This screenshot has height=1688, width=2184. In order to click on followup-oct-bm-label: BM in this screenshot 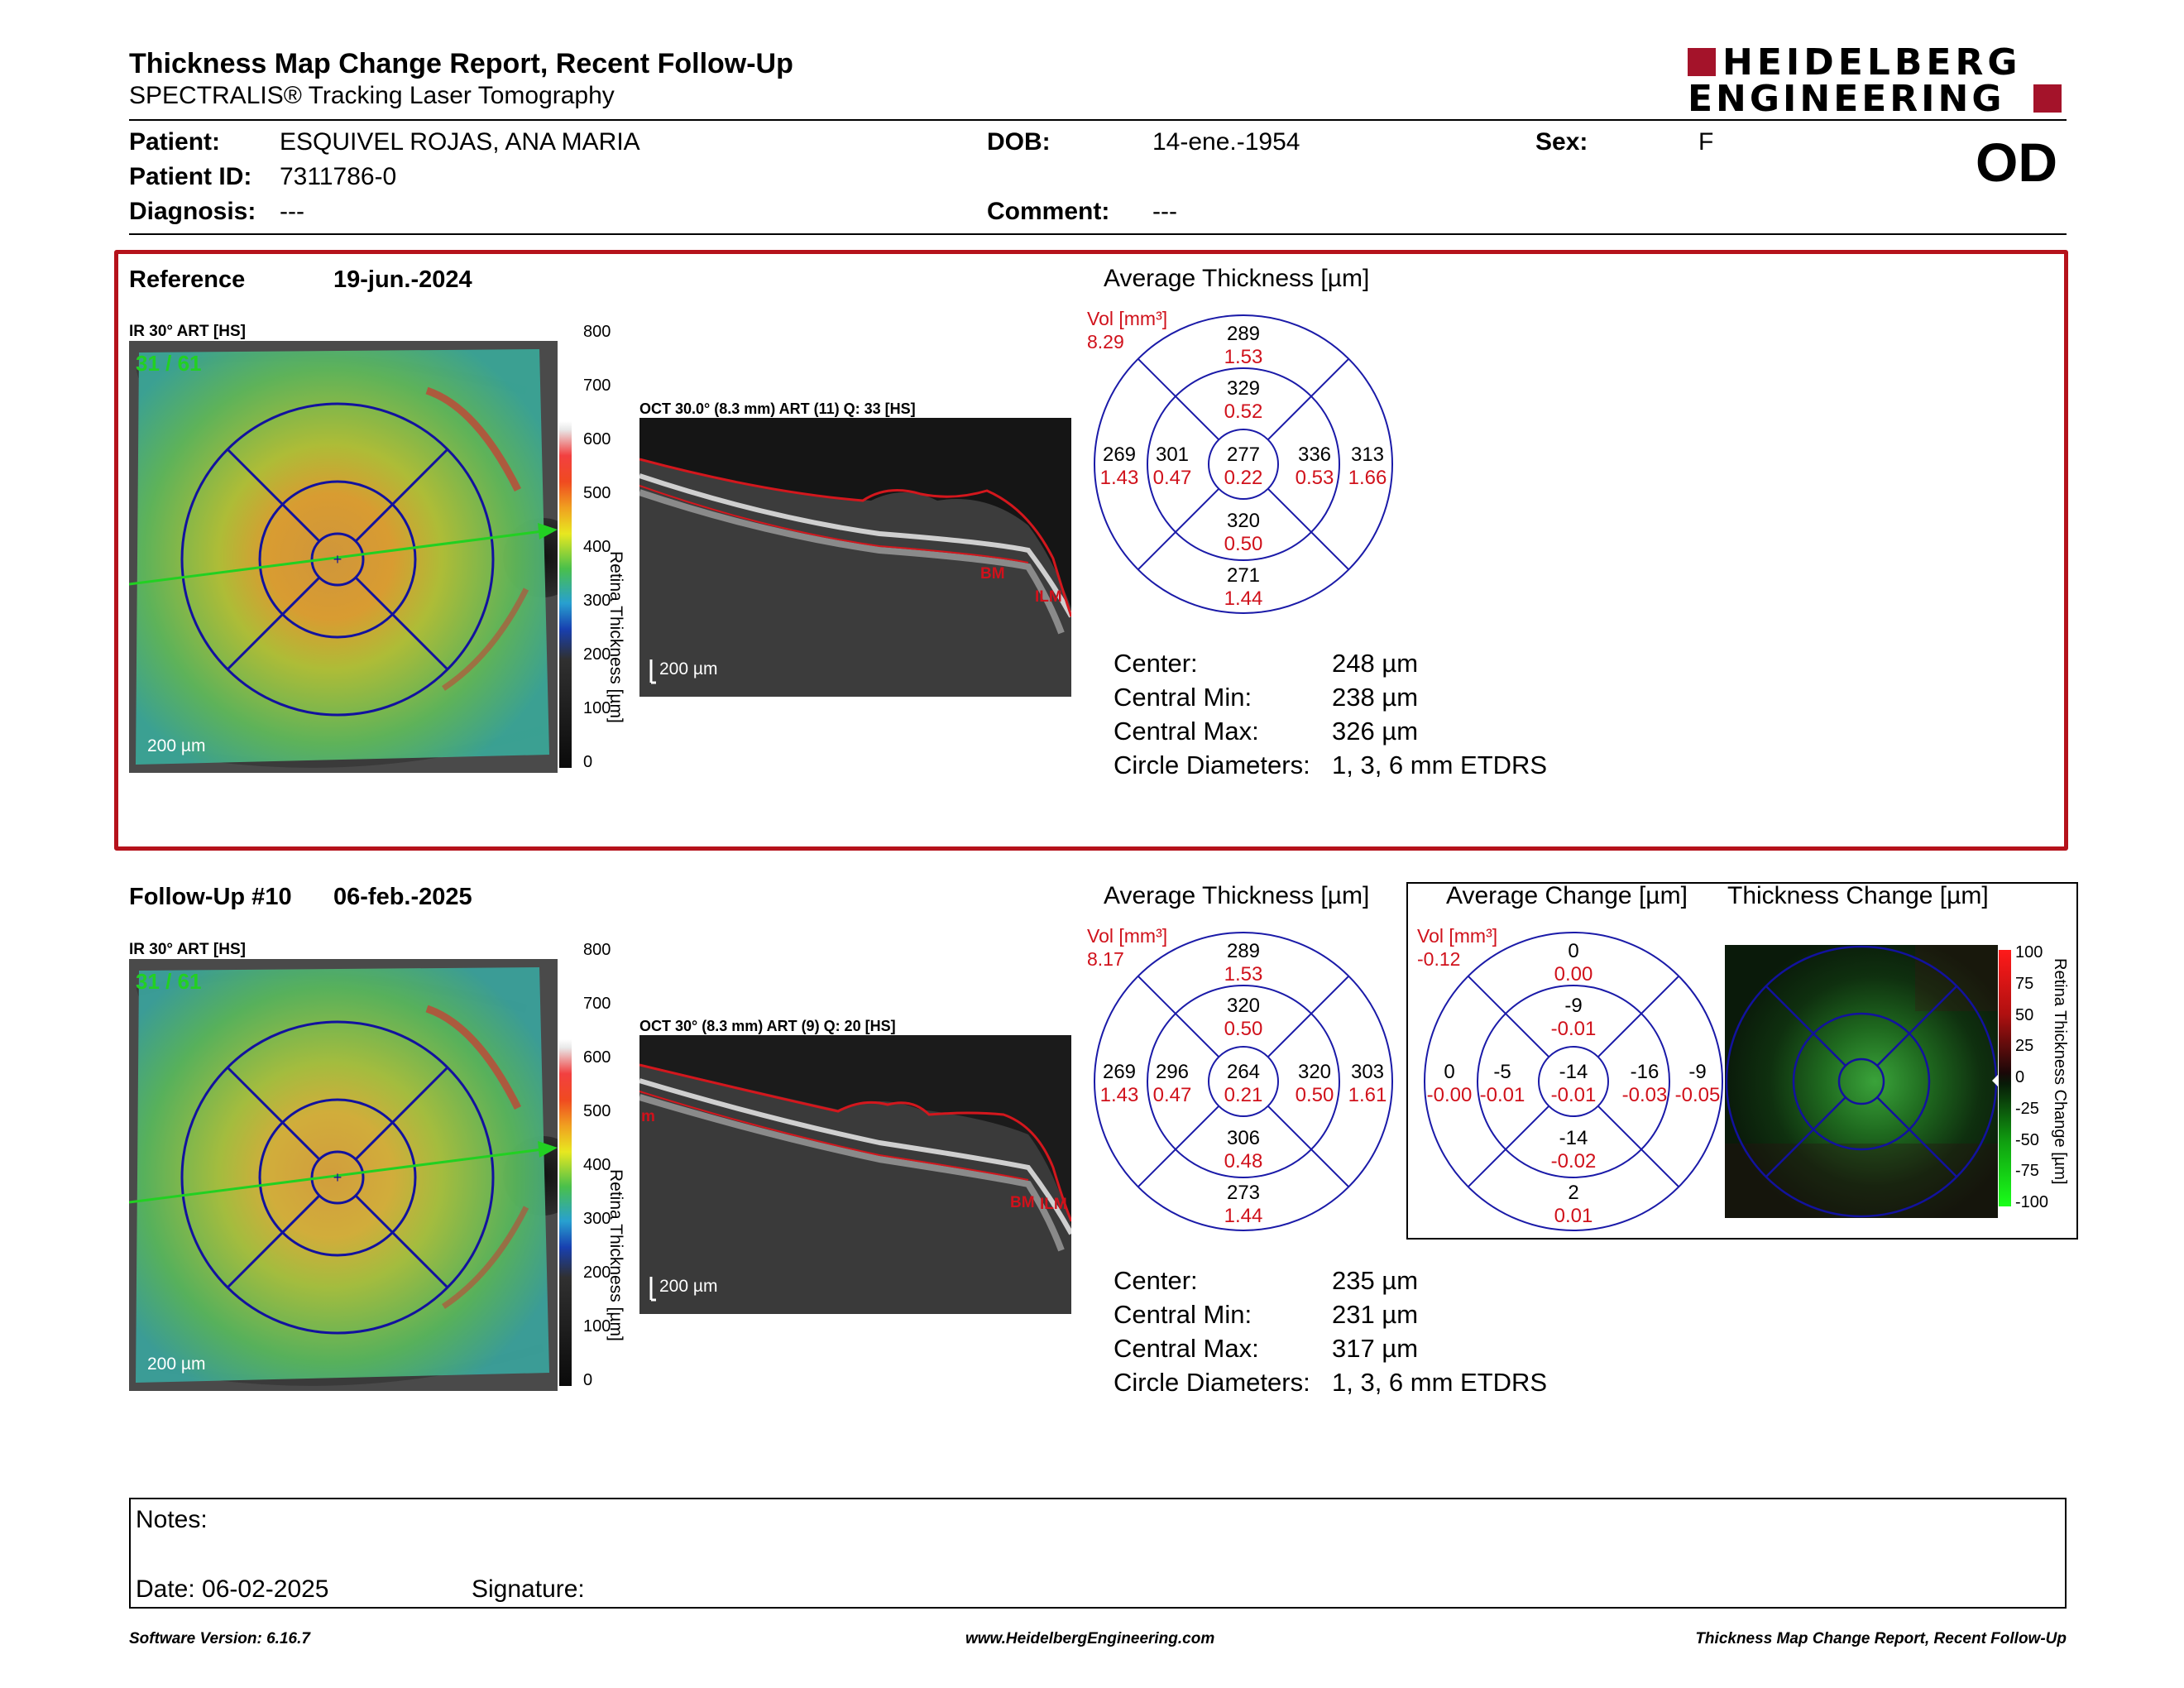, I will do `click(1022, 1202)`.